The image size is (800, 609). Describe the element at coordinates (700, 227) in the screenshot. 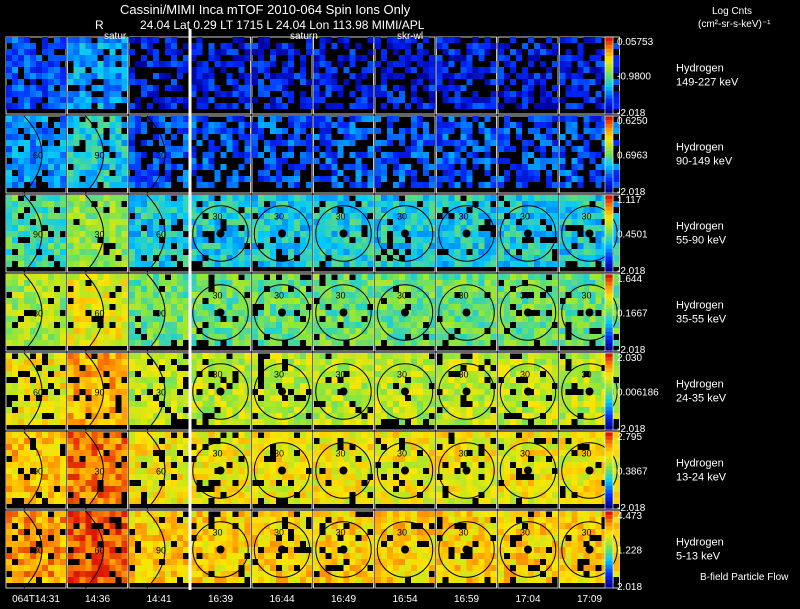

I see `row-species-label: Hydrogen` at that location.